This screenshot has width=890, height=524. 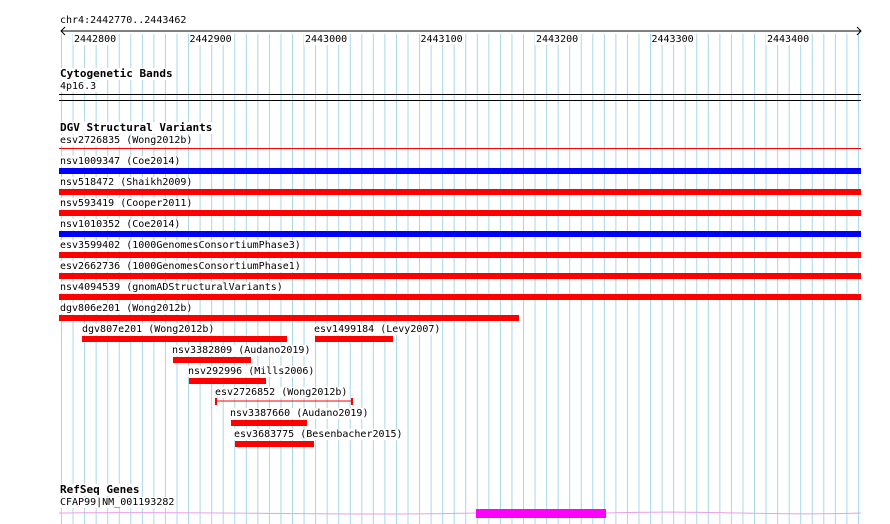 What do you see at coordinates (148, 329) in the screenshot?
I see `variant-label: dgv807e201 (Wong2012b)` at bounding box center [148, 329].